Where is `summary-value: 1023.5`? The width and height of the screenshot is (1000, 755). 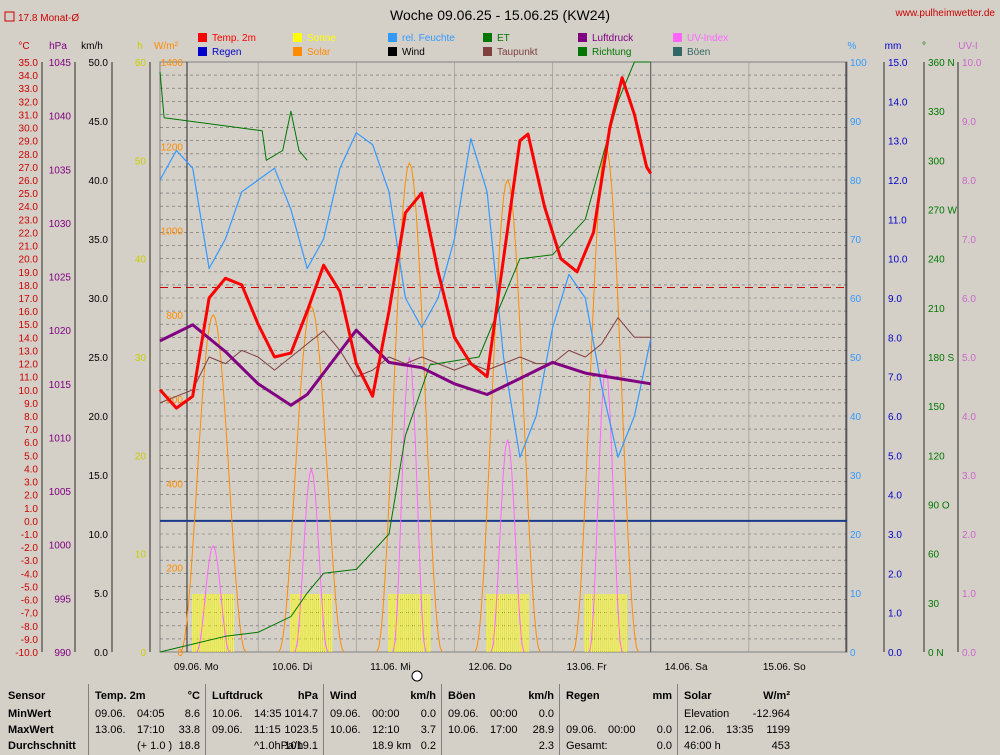 summary-value: 1023.5 is located at coordinates (301, 730).